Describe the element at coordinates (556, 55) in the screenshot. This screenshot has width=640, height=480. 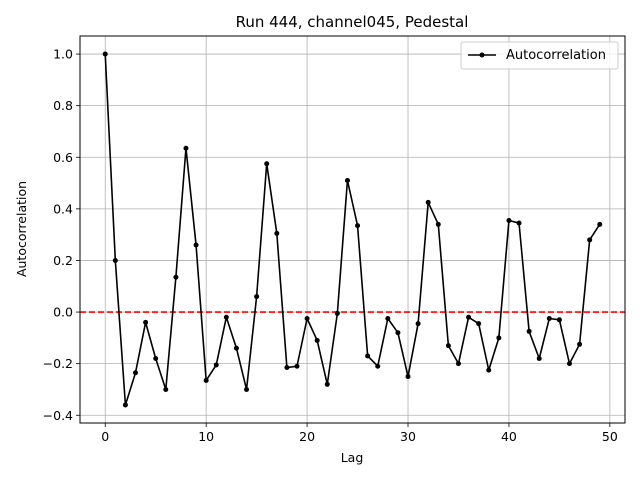
I see `legend-entry-autocorrelation: Autocorrelation` at that location.